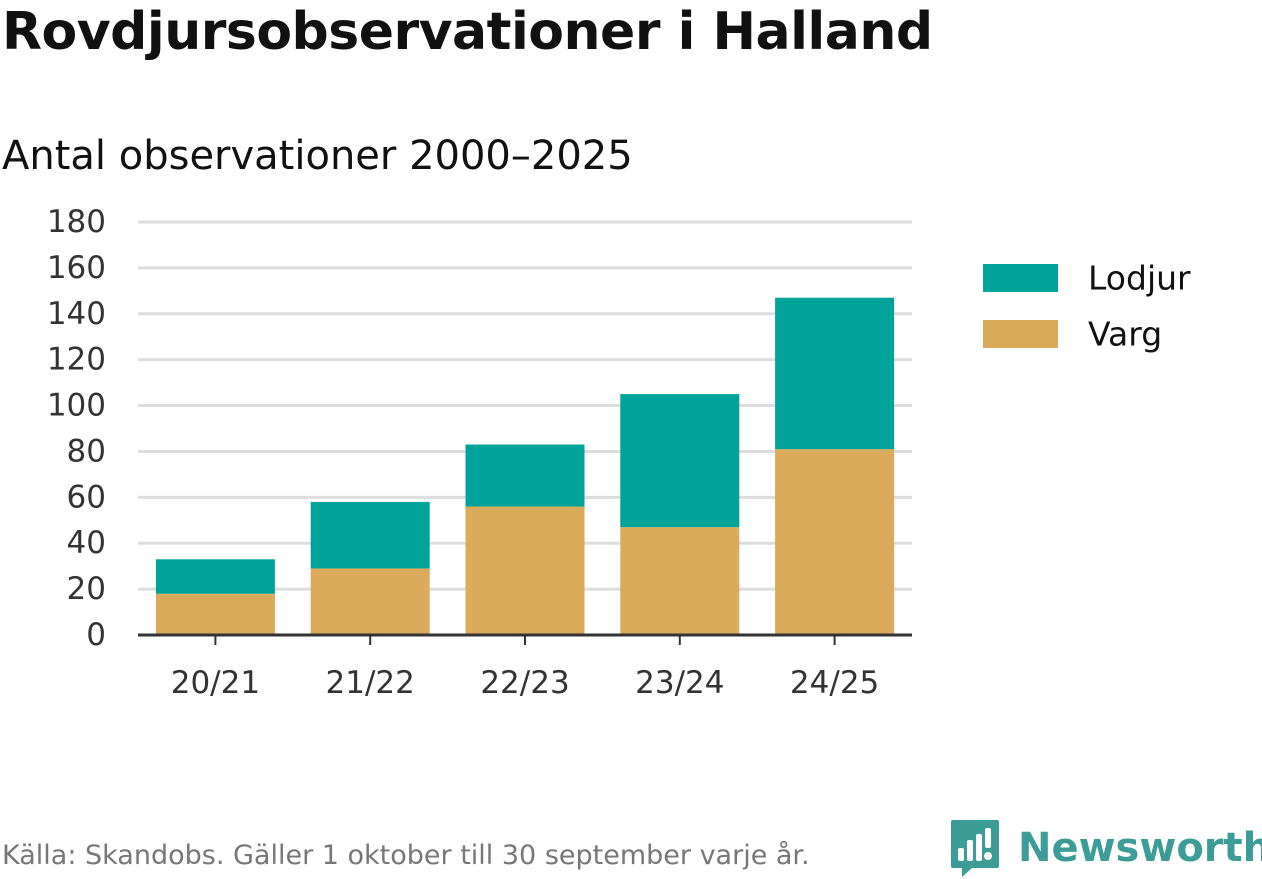 Image resolution: width=1262 pixels, height=879 pixels. What do you see at coordinates (317, 156) in the screenshot?
I see `chart-subtitle: Antal observationer 2000–2025` at bounding box center [317, 156].